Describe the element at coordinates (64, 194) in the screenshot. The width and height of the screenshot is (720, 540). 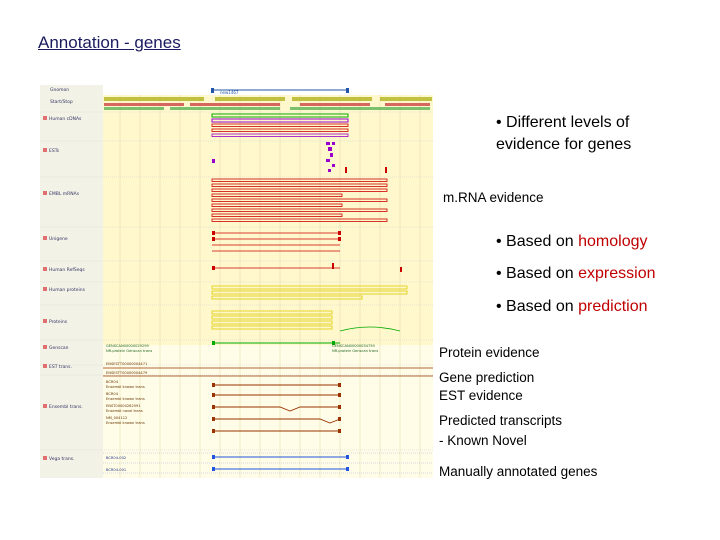
I see `svg-text: EMBL mRNAs` at that location.